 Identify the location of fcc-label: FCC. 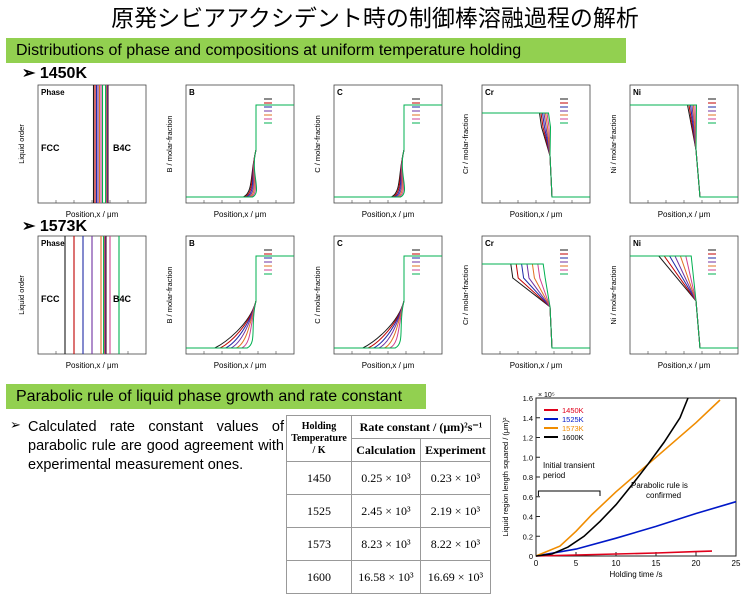
(50, 148).